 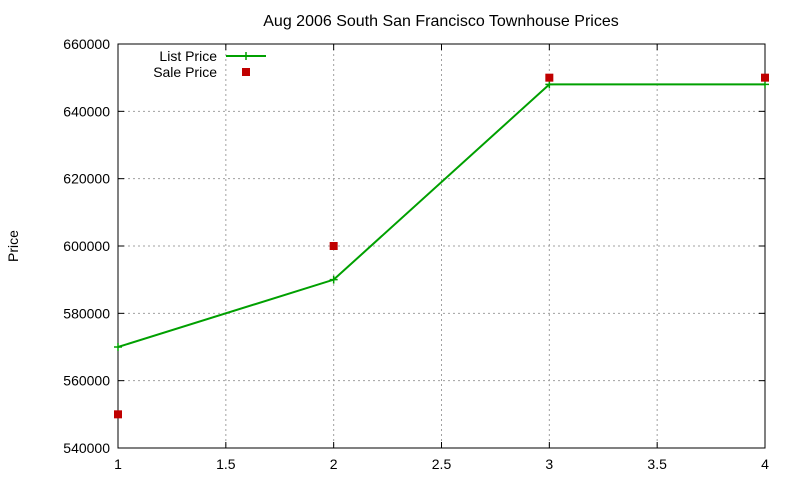 I want to click on legend-marker, so click(x=246, y=56).